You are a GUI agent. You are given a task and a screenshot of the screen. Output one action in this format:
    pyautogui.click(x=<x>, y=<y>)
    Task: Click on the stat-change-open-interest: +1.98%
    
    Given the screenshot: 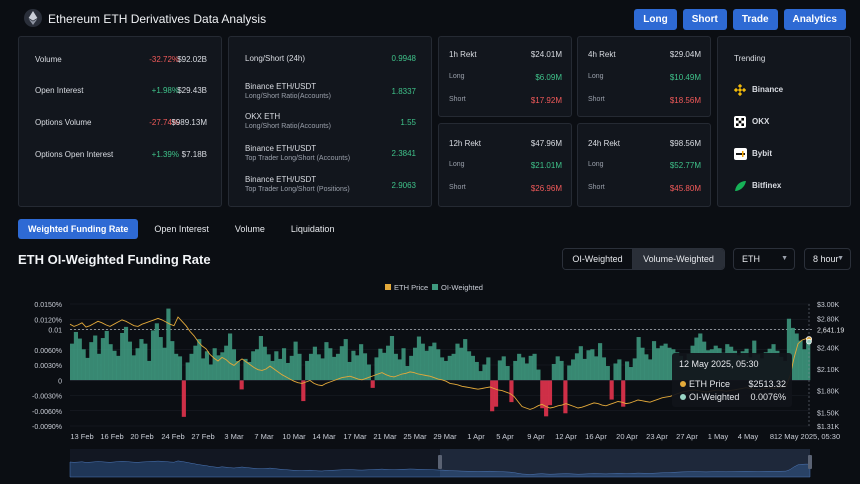 What is the action you would take?
    pyautogui.click(x=165, y=90)
    